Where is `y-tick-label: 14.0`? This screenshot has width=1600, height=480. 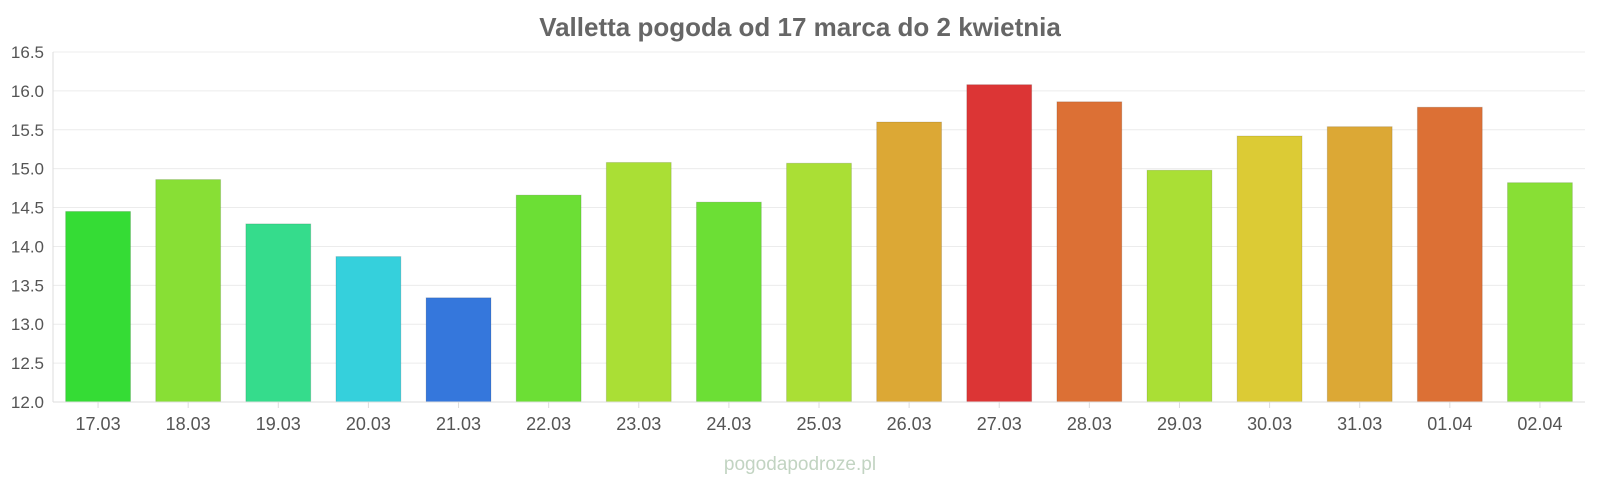
y-tick-label: 14.0 is located at coordinates (27, 246).